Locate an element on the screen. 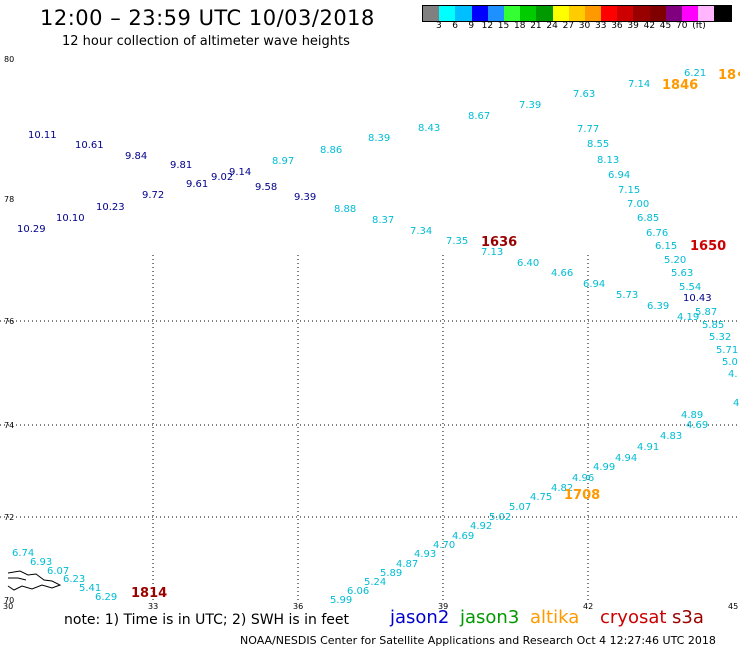 The width and height of the screenshot is (740, 650). wave-height-label: 4.87 is located at coordinates (407, 564).